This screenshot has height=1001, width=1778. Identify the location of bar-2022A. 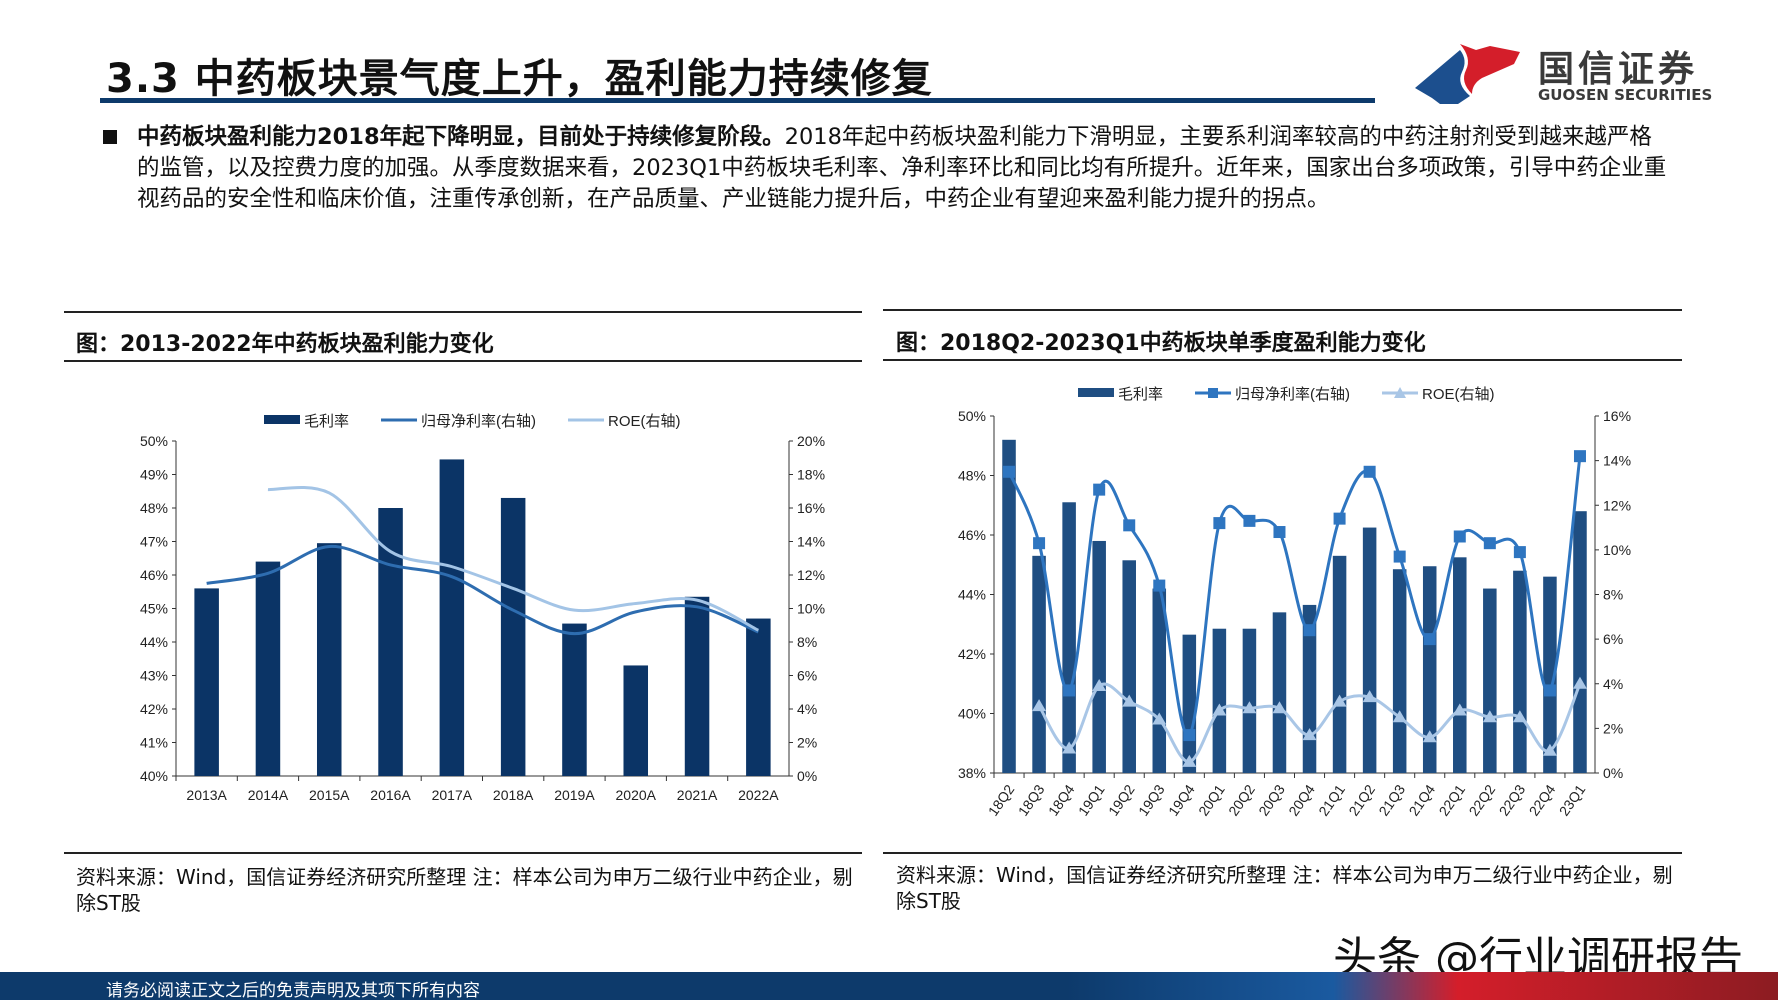
(758, 697).